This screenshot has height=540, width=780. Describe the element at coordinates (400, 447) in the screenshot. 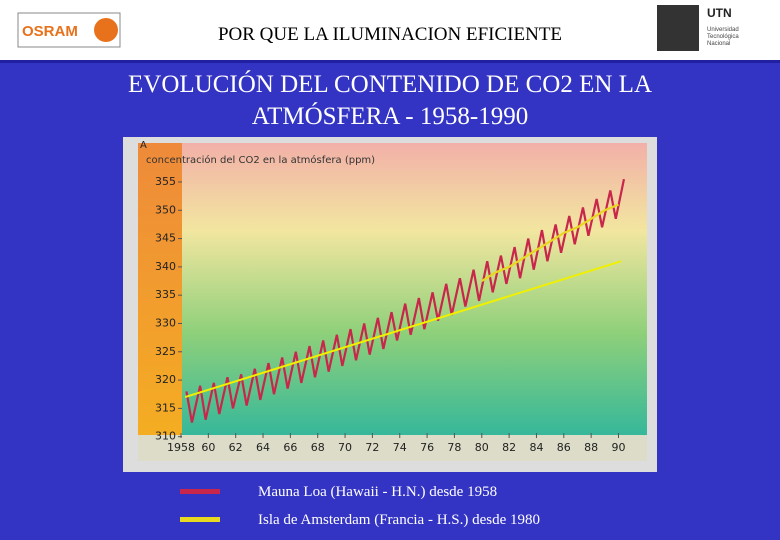

I see `x-tick-label: 74` at that location.